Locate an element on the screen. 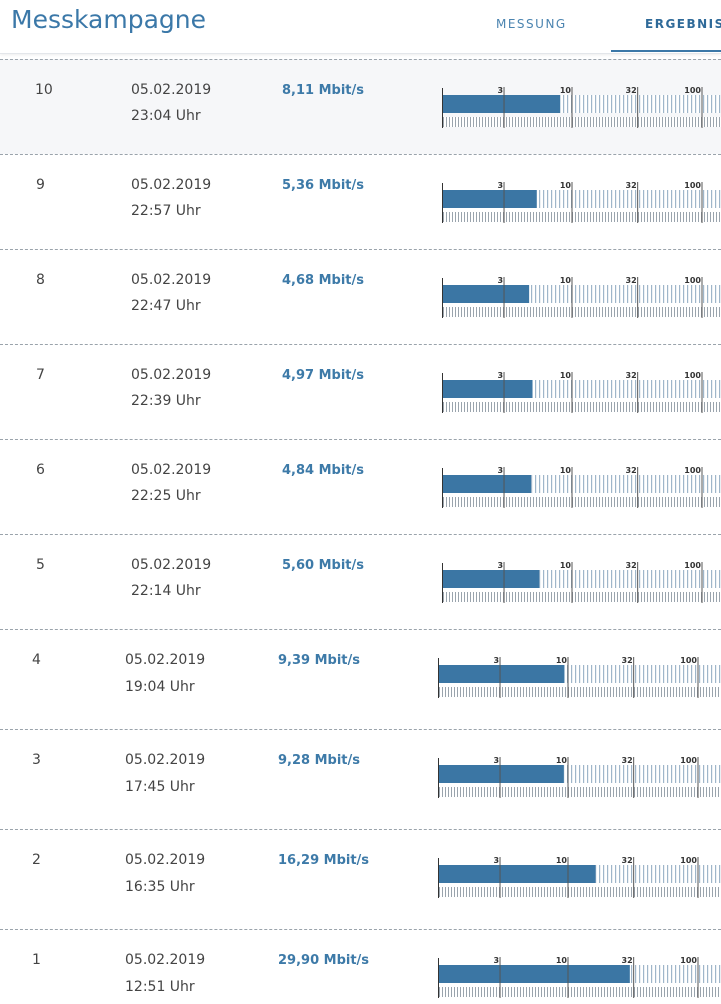  tab: MESSUNG is located at coordinates (531, 24).